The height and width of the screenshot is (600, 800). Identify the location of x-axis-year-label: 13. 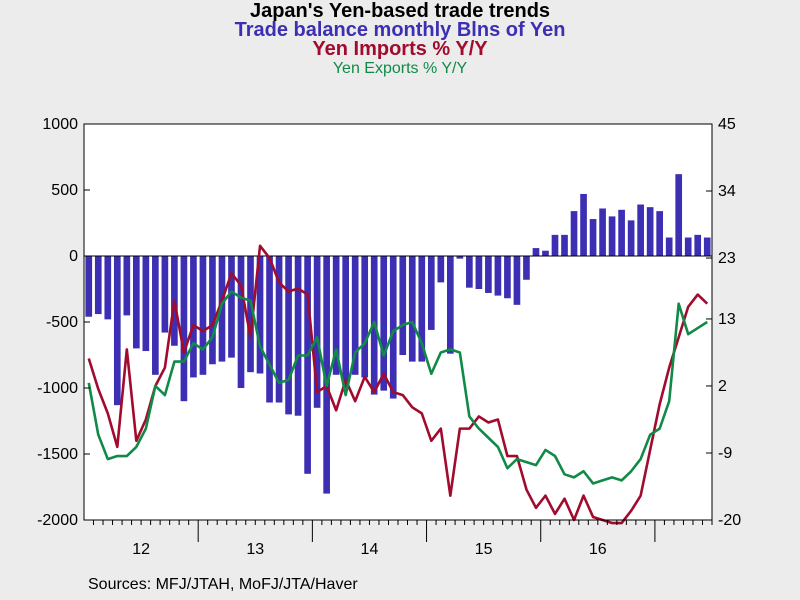
(255, 549).